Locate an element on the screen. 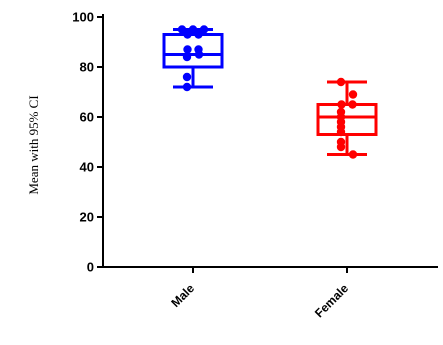  box-group-female is located at coordinates (347, 118).